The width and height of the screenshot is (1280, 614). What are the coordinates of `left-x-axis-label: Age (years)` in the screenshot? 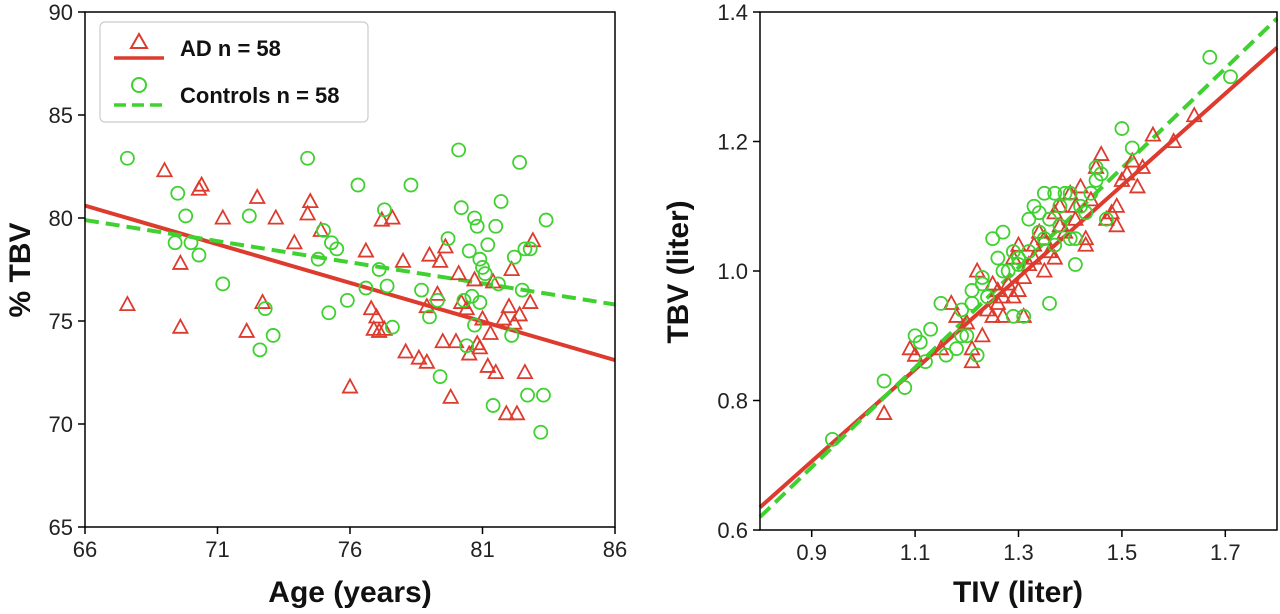 It's located at (349, 592).